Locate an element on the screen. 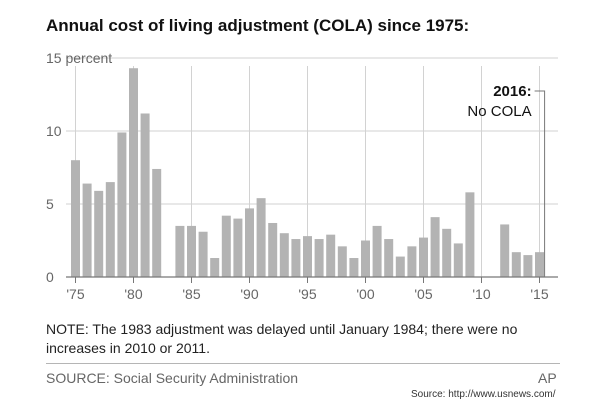 Image resolution: width=597 pixels, height=406 pixels. annotation-line is located at coordinates (540, 183).